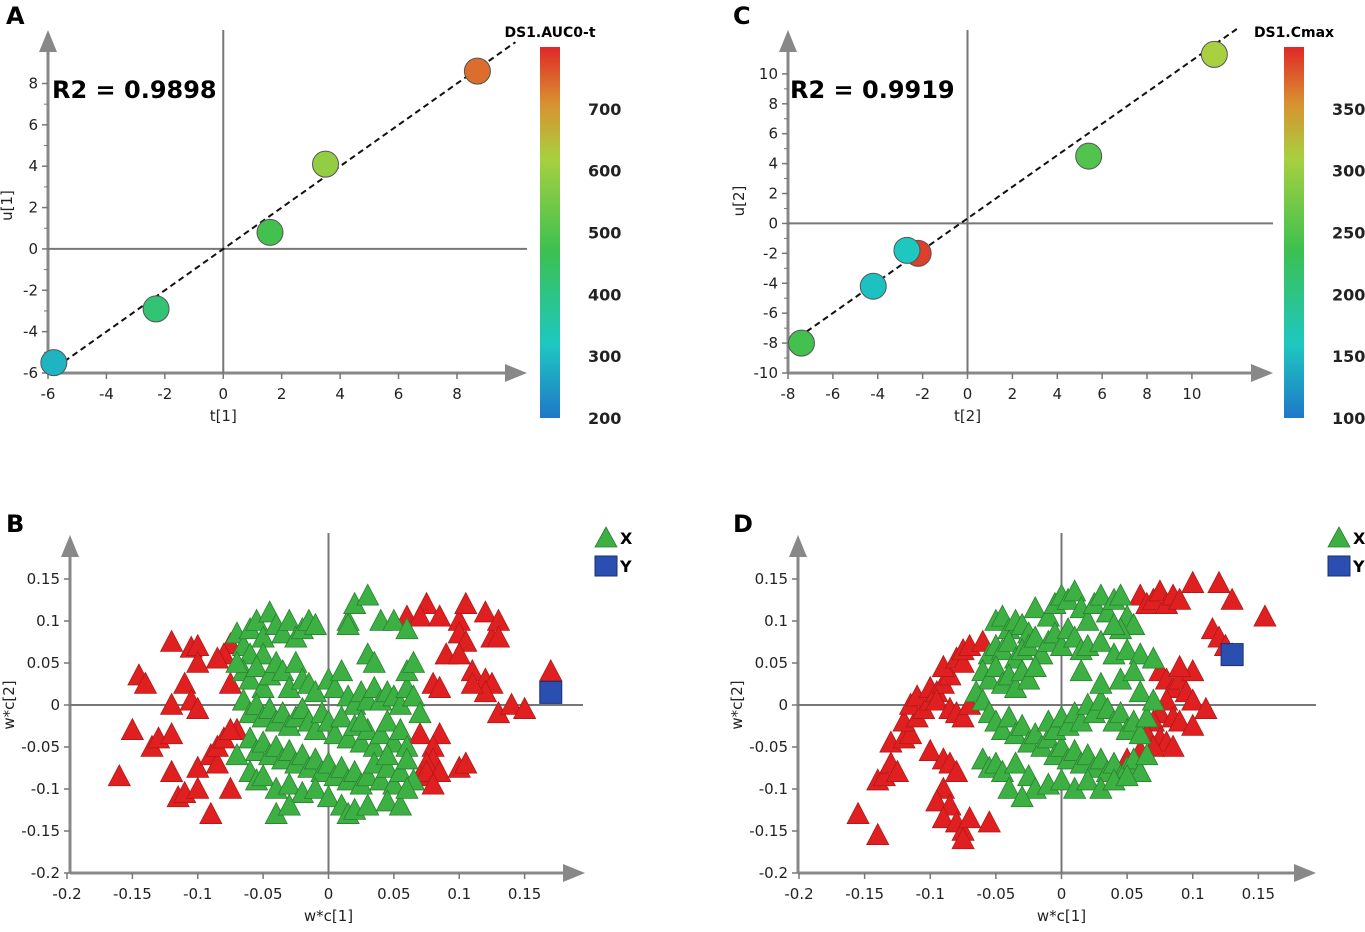 Image resolution: width=1365 pixels, height=932 pixels. What do you see at coordinates (40, 747) in the screenshot?
I see `y-tick-label: -0.05` at bounding box center [40, 747].